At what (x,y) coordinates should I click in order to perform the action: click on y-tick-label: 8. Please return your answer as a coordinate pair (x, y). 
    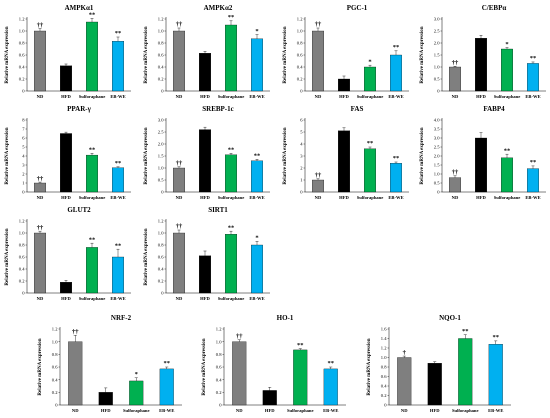
    Looking at the image, I should click on (23, 120).